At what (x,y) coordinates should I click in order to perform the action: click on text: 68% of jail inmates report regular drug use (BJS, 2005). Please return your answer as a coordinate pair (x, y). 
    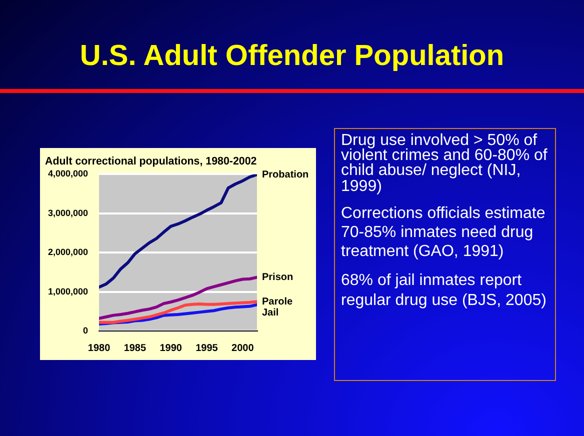
    Looking at the image, I should click on (444, 290).